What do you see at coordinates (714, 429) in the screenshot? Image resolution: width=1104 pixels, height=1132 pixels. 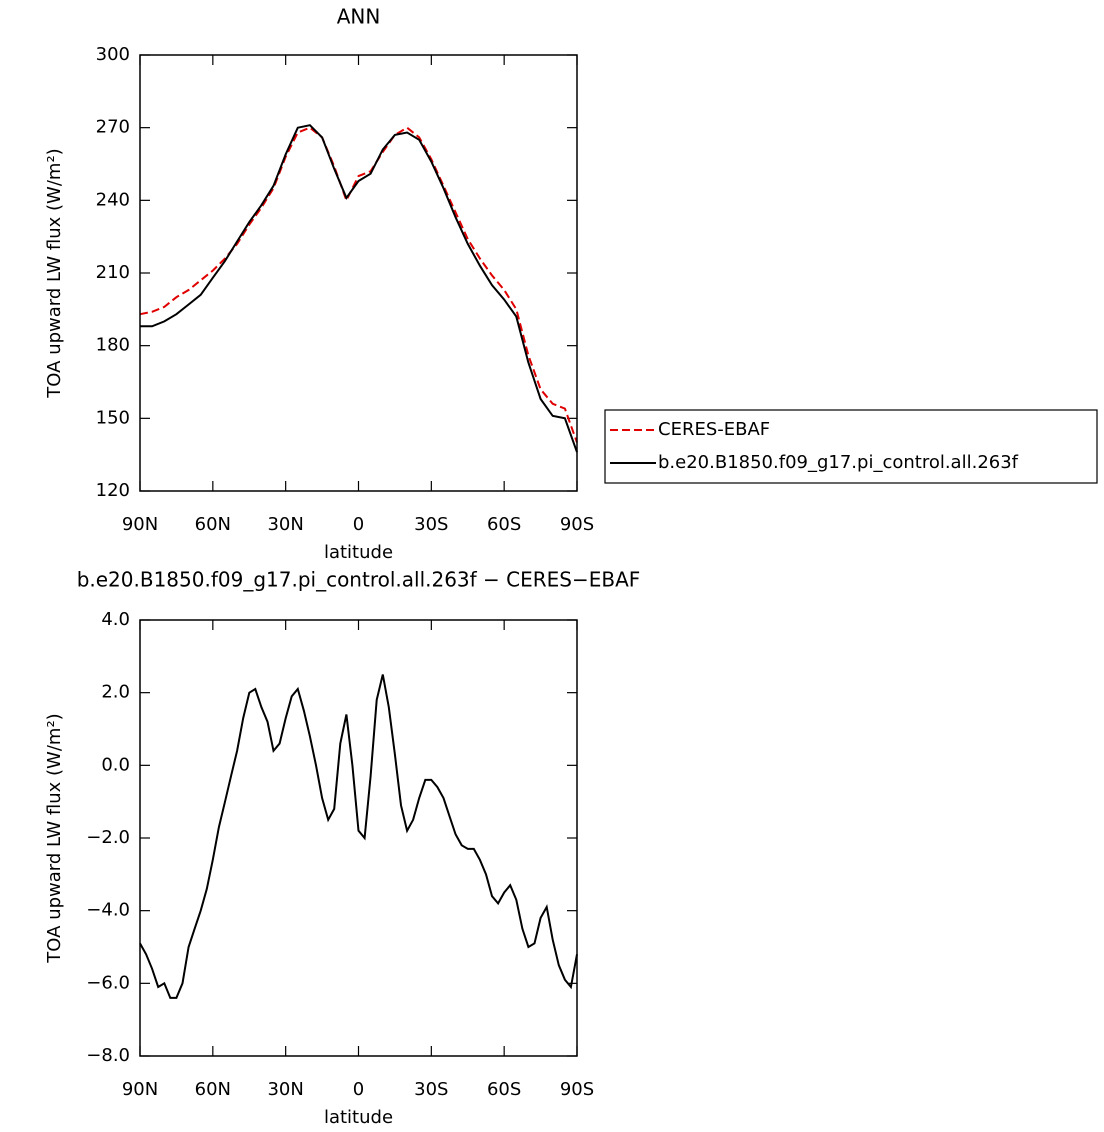 I see `legend-label: CERES-EBAF` at bounding box center [714, 429].